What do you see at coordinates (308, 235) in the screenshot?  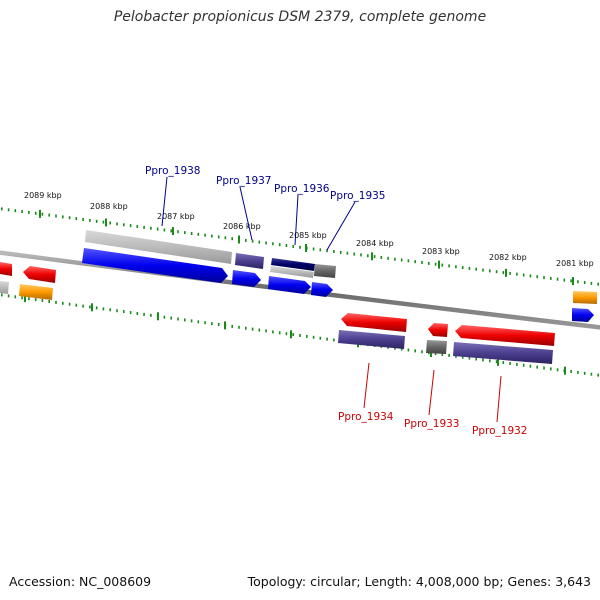 I see `scale-label: 2085 kbp` at bounding box center [308, 235].